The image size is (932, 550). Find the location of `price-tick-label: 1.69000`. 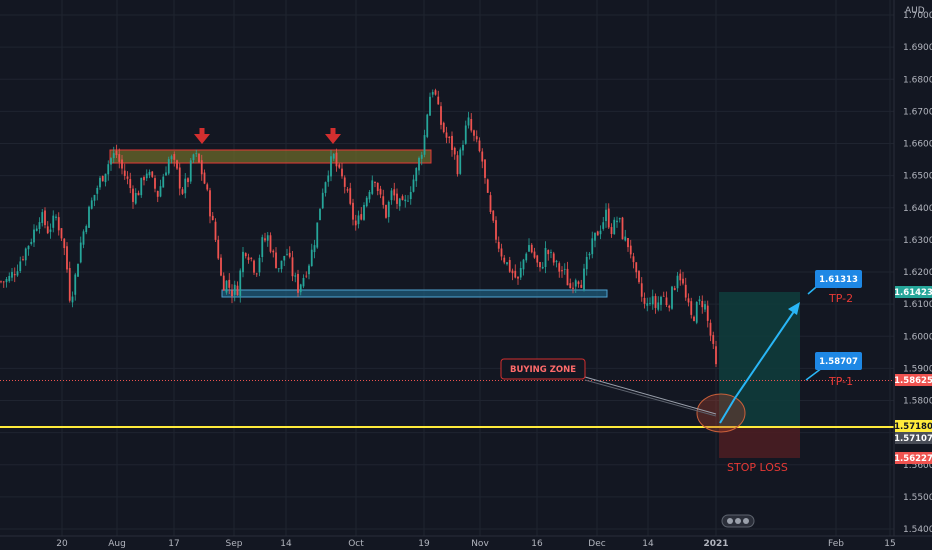

price-tick-label: 1.69000 is located at coordinates (917, 48).